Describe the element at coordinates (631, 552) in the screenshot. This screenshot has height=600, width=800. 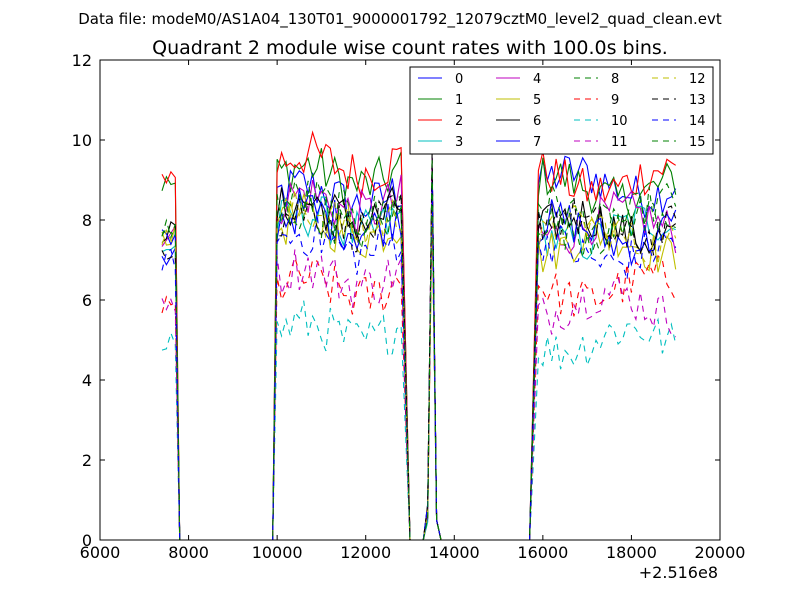
I see `x-tick-label: 18000` at that location.